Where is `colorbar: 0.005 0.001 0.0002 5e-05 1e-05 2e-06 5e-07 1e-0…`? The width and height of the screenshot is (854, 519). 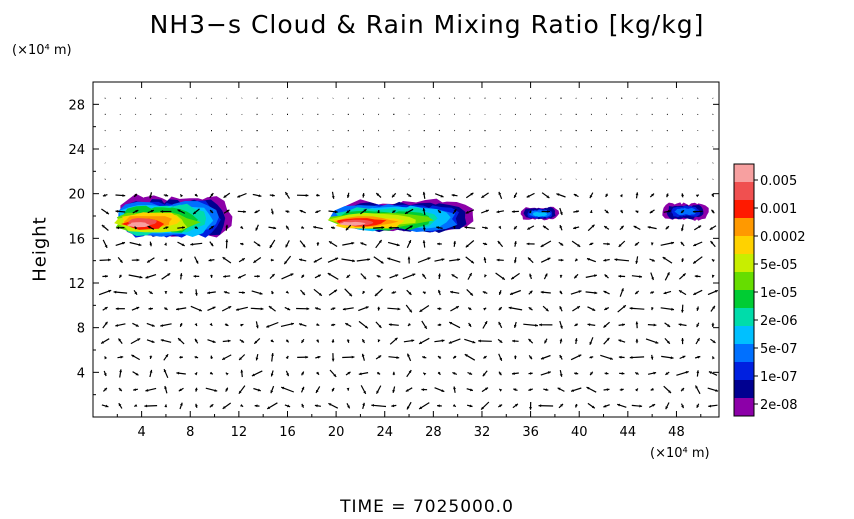 colorbar: 0.005 0.001 0.0002 5e-05 1e-05 2e-06 5e-07 1e-0… is located at coordinates (769, 290).